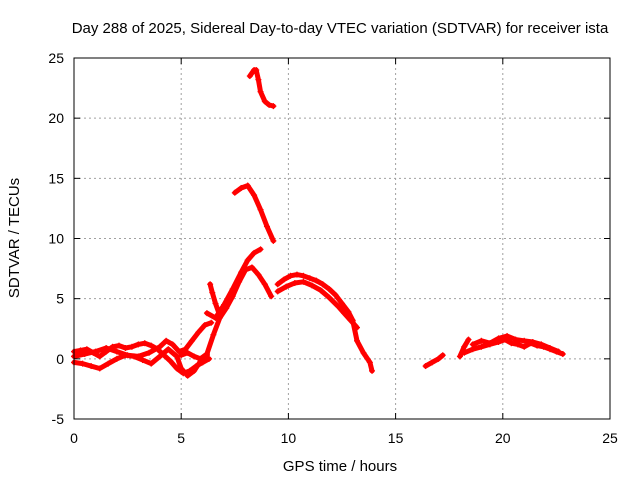  Describe the element at coordinates (396, 438) in the screenshot. I see `x-tick-label: 15` at that location.